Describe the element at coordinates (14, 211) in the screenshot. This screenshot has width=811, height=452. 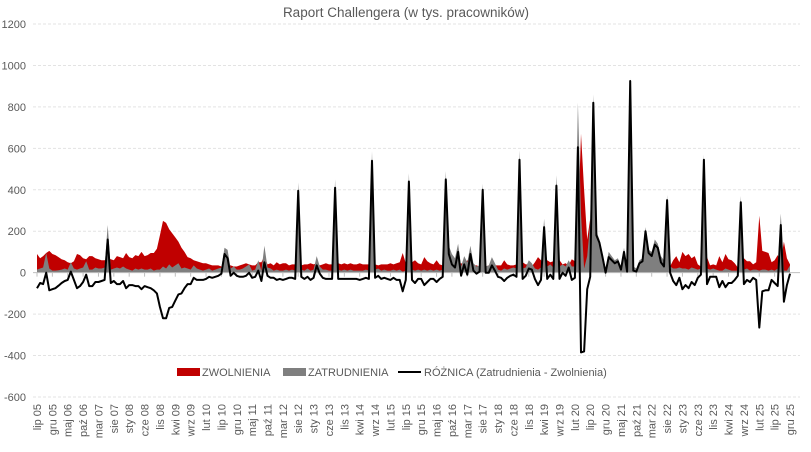
I see `y-axis-labels: -600 -400 -200 0 200 400 600 800 1000 1200` at that location.